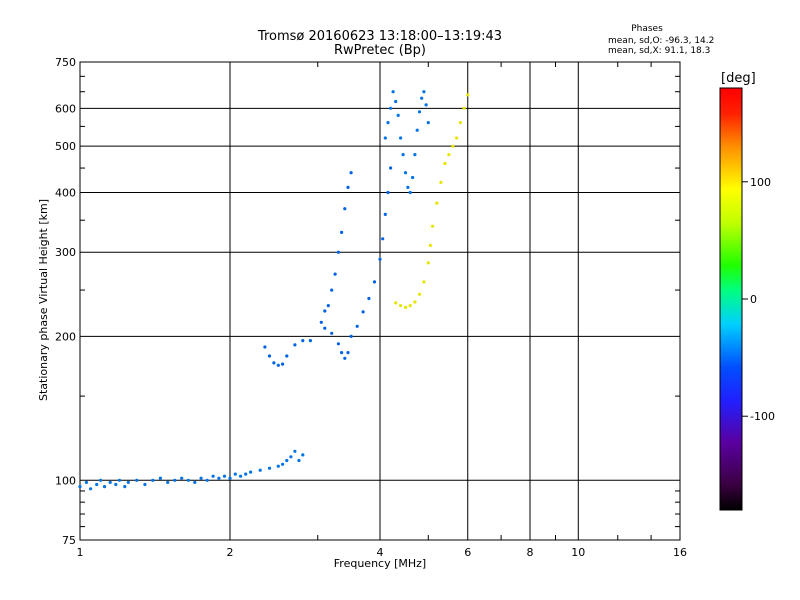 The width and height of the screenshot is (800, 600). I want to click on colorbar, so click(731, 299).